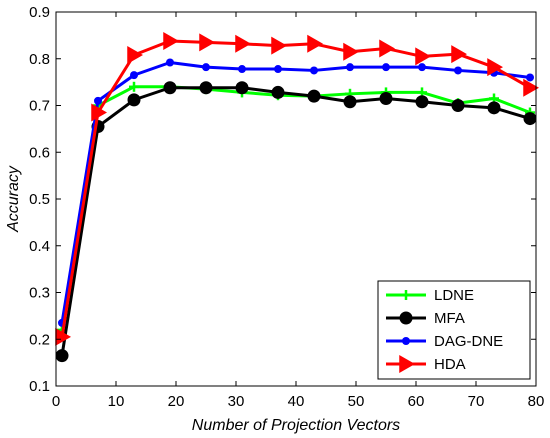 This screenshot has height=438, width=550. I want to click on y-tick-label: 0.1, so click(39, 386).